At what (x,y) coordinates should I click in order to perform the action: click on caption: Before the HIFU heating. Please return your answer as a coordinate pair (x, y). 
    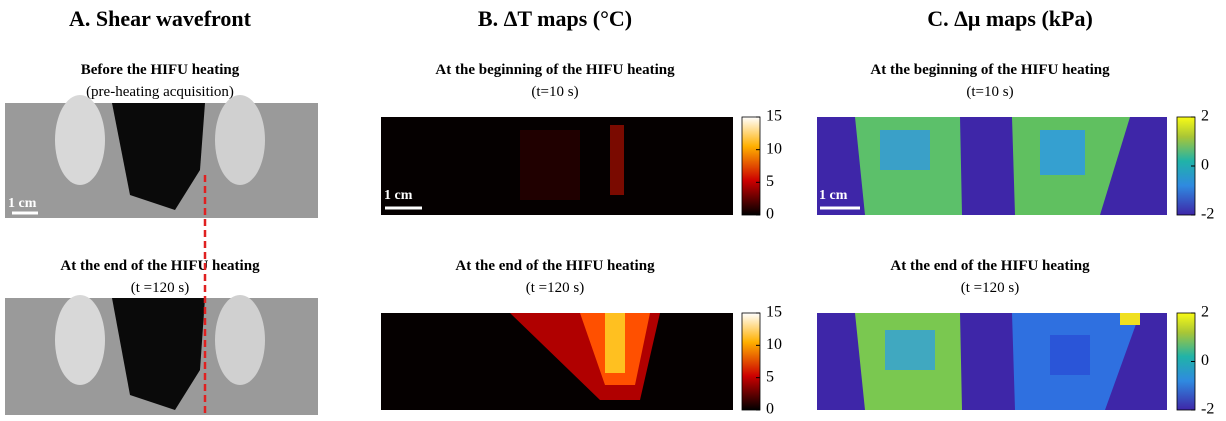
    Looking at the image, I should click on (160, 70).